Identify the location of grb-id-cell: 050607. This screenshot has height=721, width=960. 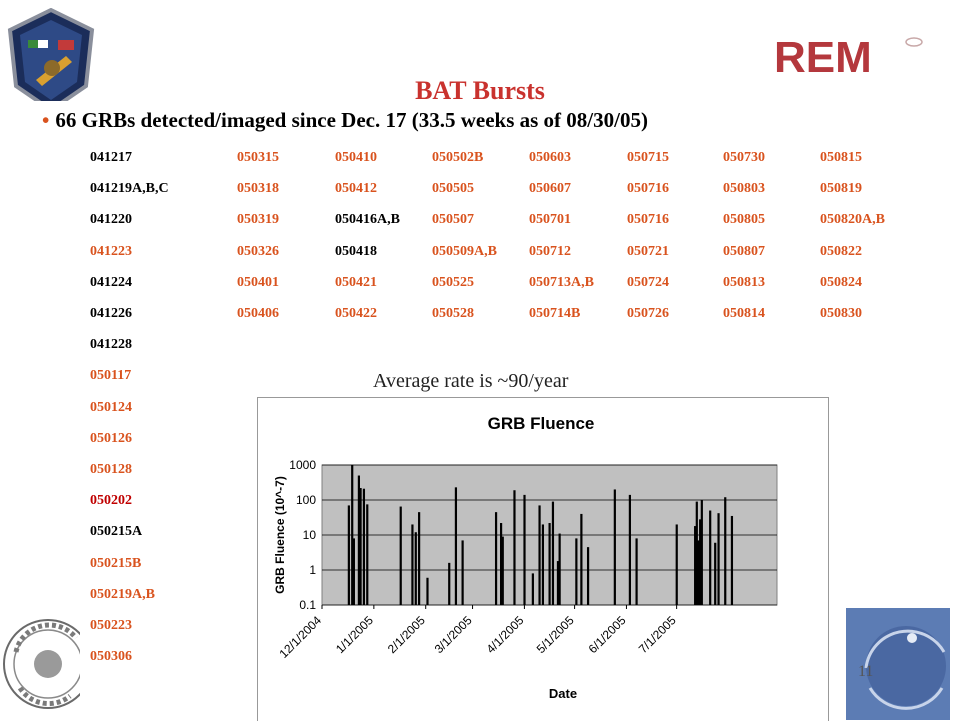
(550, 189).